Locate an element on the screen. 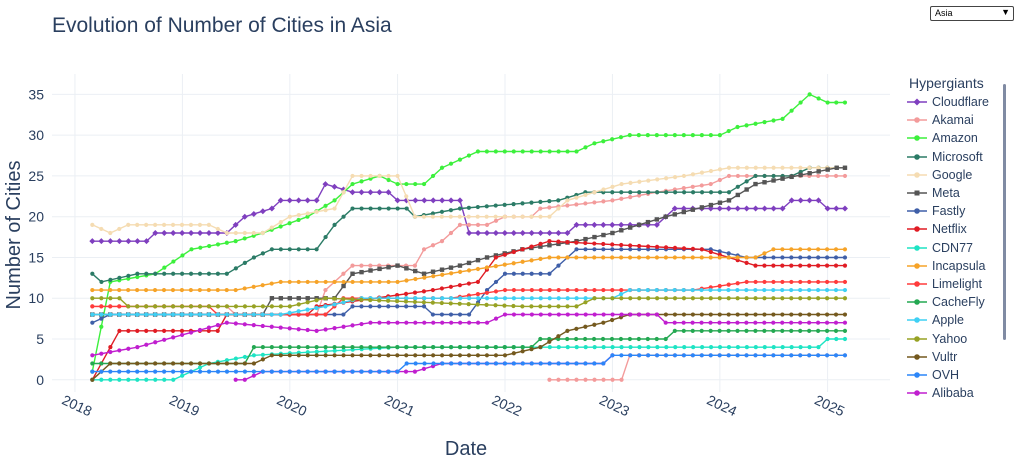 This screenshot has height=460, width=1024. legend-item-vultr: Vultr is located at coordinates (956, 357).